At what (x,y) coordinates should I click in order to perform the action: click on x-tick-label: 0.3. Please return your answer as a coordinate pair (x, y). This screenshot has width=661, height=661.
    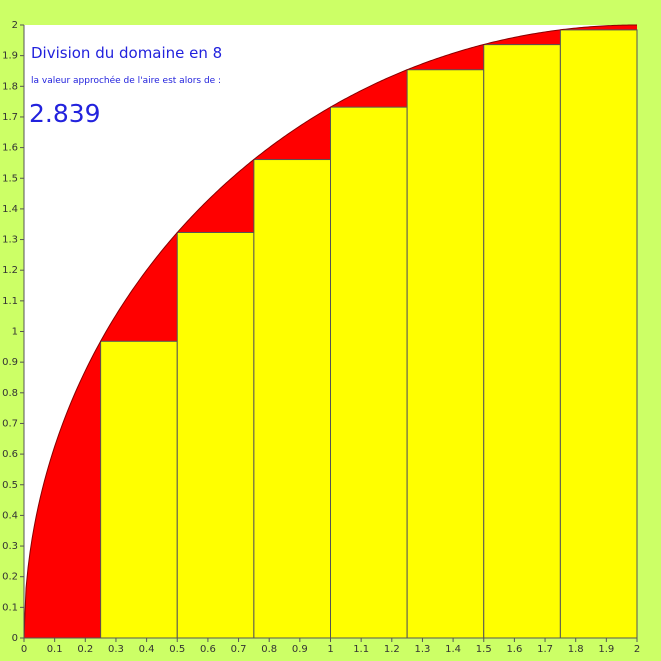
    Looking at the image, I should click on (116, 649).